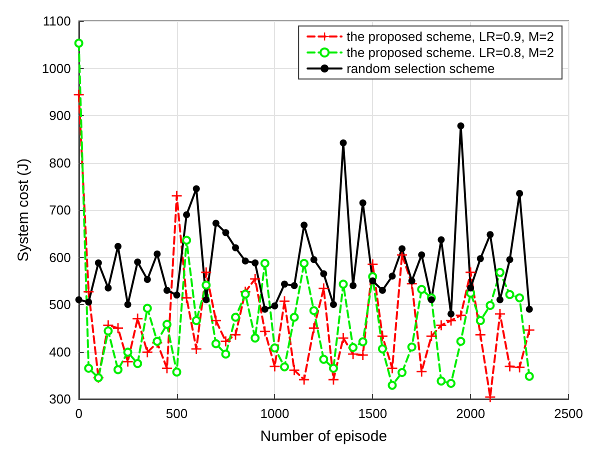  What do you see at coordinates (60, 162) in the screenshot?
I see `y-tick-label: 800` at bounding box center [60, 162].